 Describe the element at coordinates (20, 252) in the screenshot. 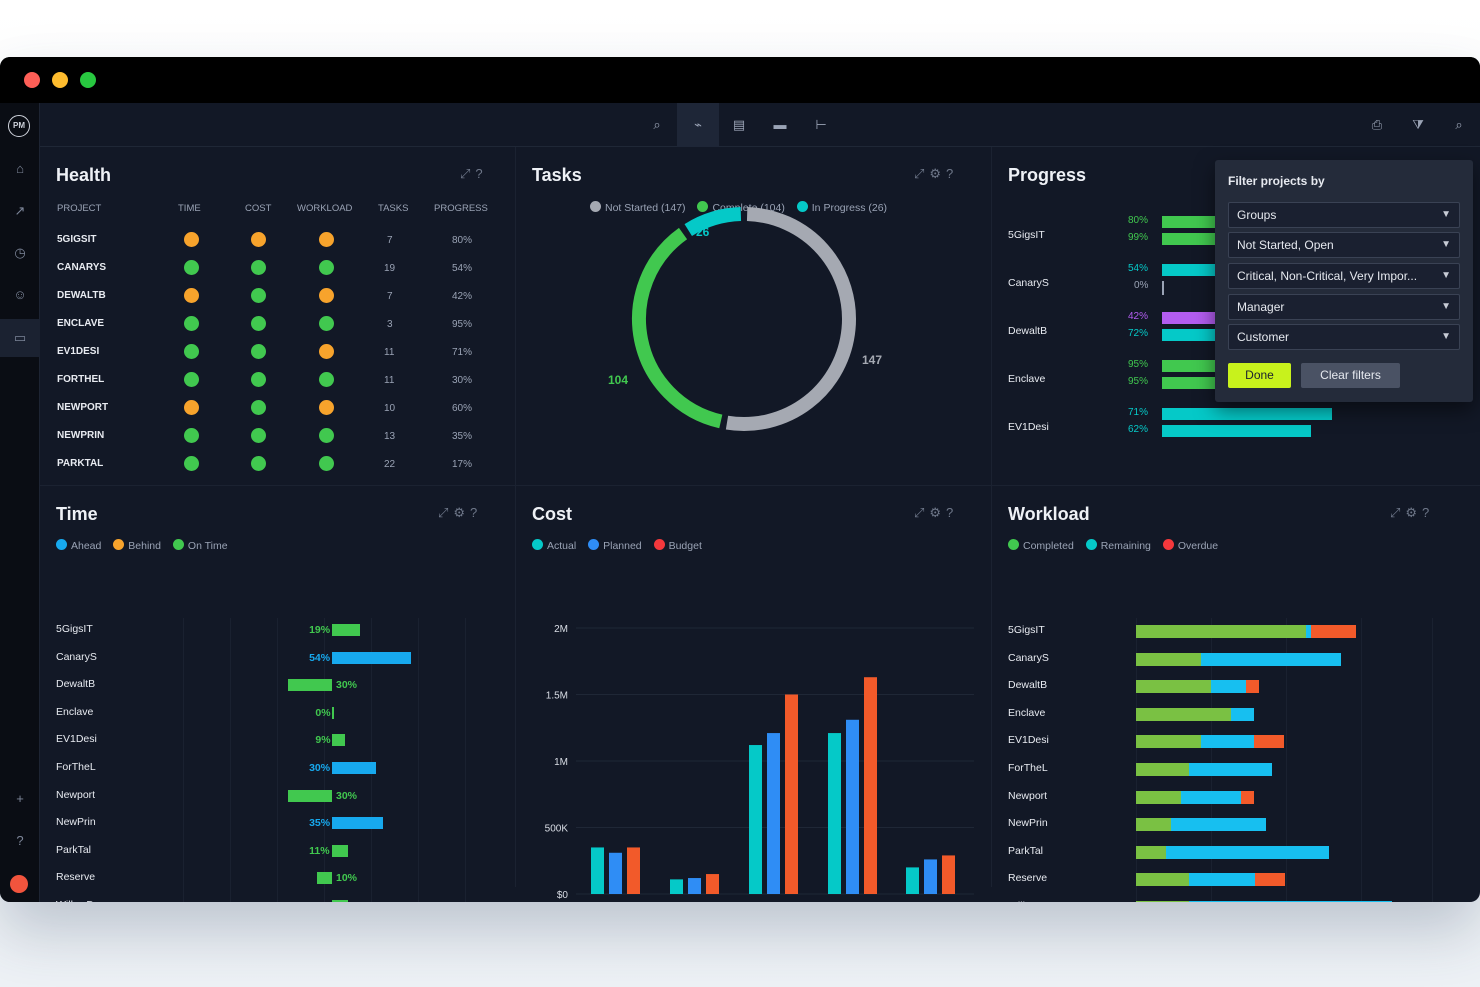

I see `clock-icon: ◷` at that location.